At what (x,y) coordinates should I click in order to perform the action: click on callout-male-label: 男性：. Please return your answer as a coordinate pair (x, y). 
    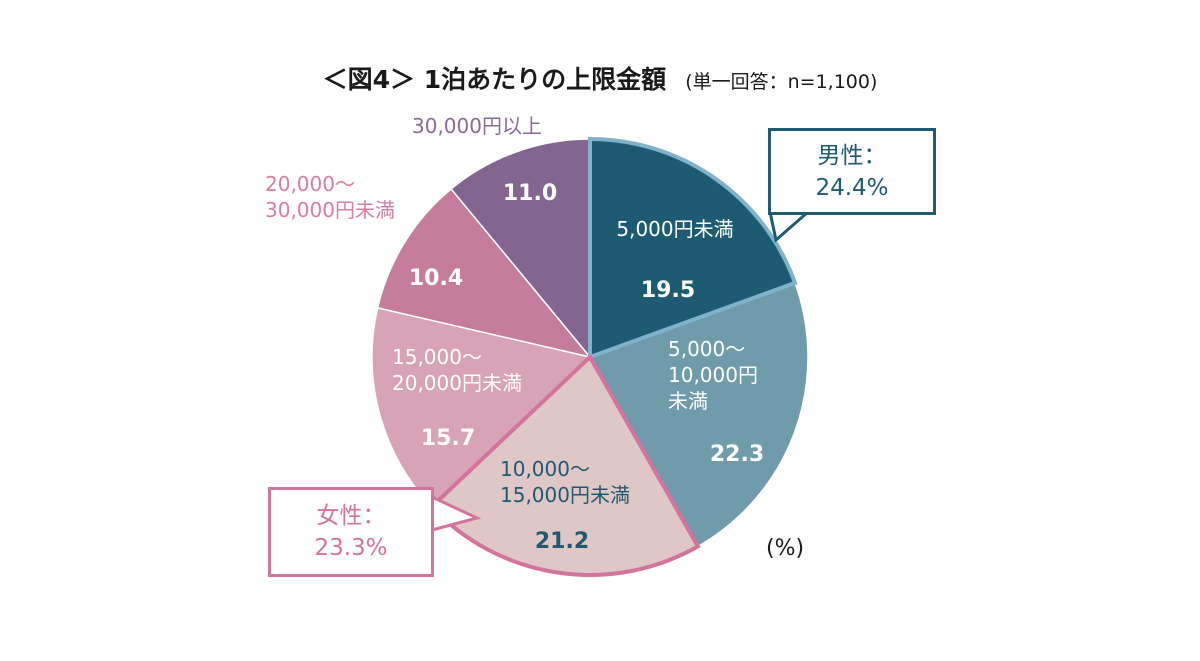
    Looking at the image, I should click on (852, 155).